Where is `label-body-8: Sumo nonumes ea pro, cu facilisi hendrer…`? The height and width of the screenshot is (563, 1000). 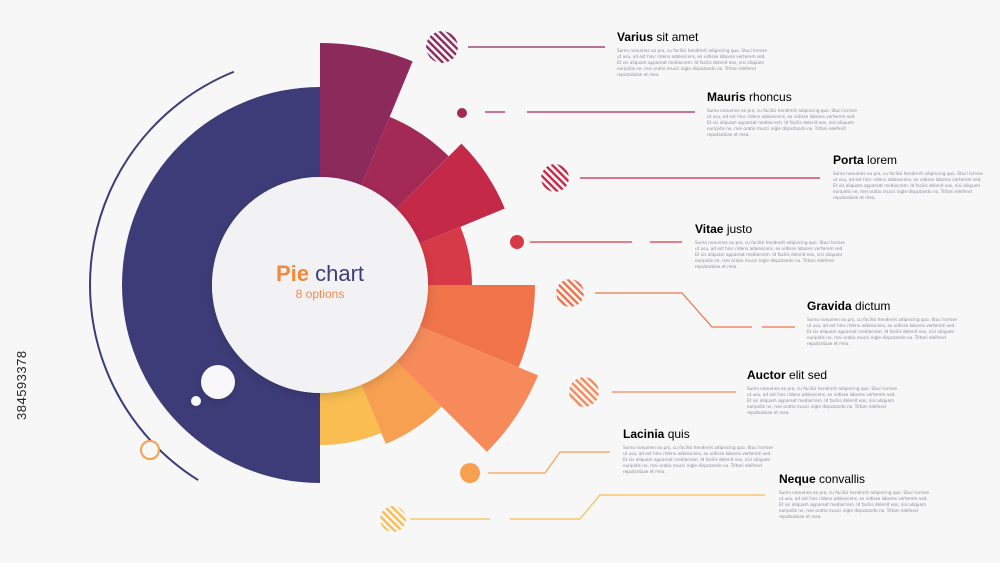
label-body-8: Sumo nonumes ea pro, cu facilisi hendrer… is located at coordinates (854, 504).